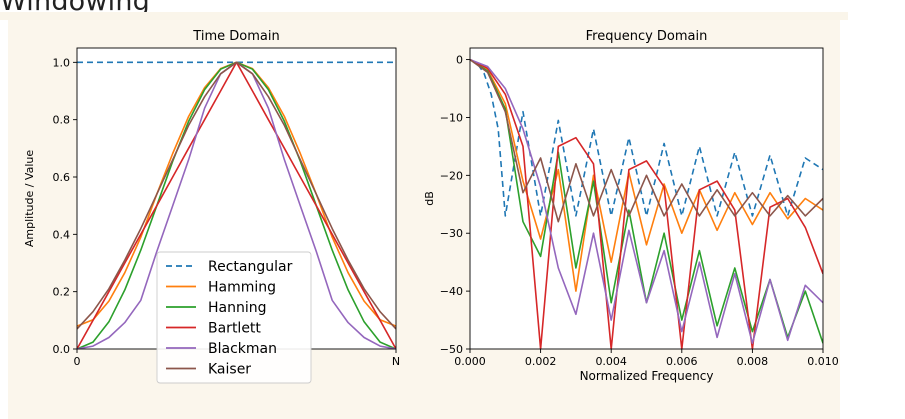 The image size is (905, 419). What do you see at coordinates (250, 267) in the screenshot?
I see `legend-label-rectangular: Rectangular` at bounding box center [250, 267].